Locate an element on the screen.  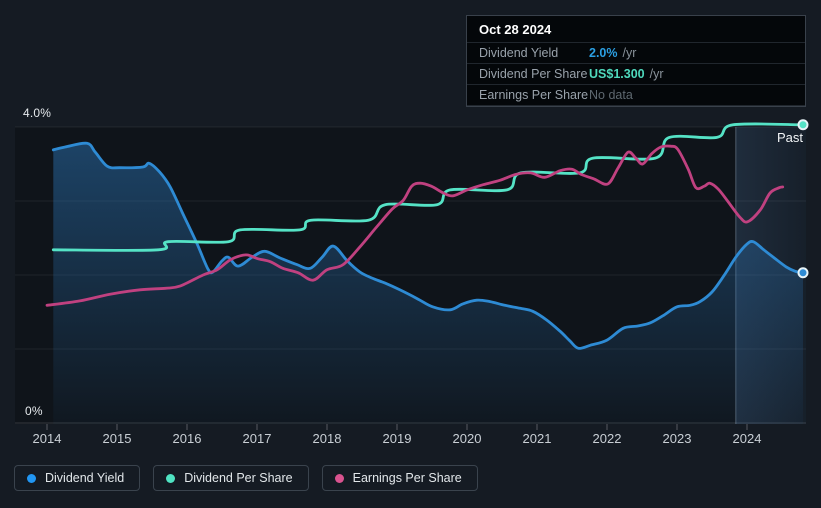
legend-item-dividend-yield: Dividend Yield is located at coordinates (77, 478).